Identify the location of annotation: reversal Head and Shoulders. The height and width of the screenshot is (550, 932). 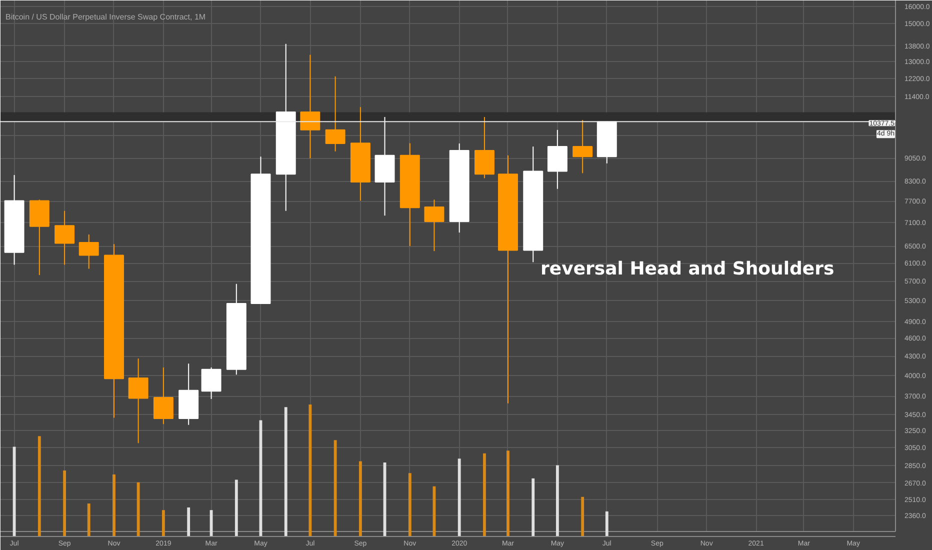
(687, 269).